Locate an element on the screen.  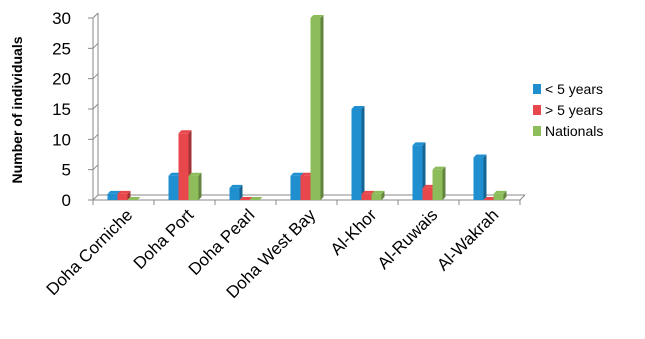
legend: < 5 years > 5 years Nationals is located at coordinates (568, 110).